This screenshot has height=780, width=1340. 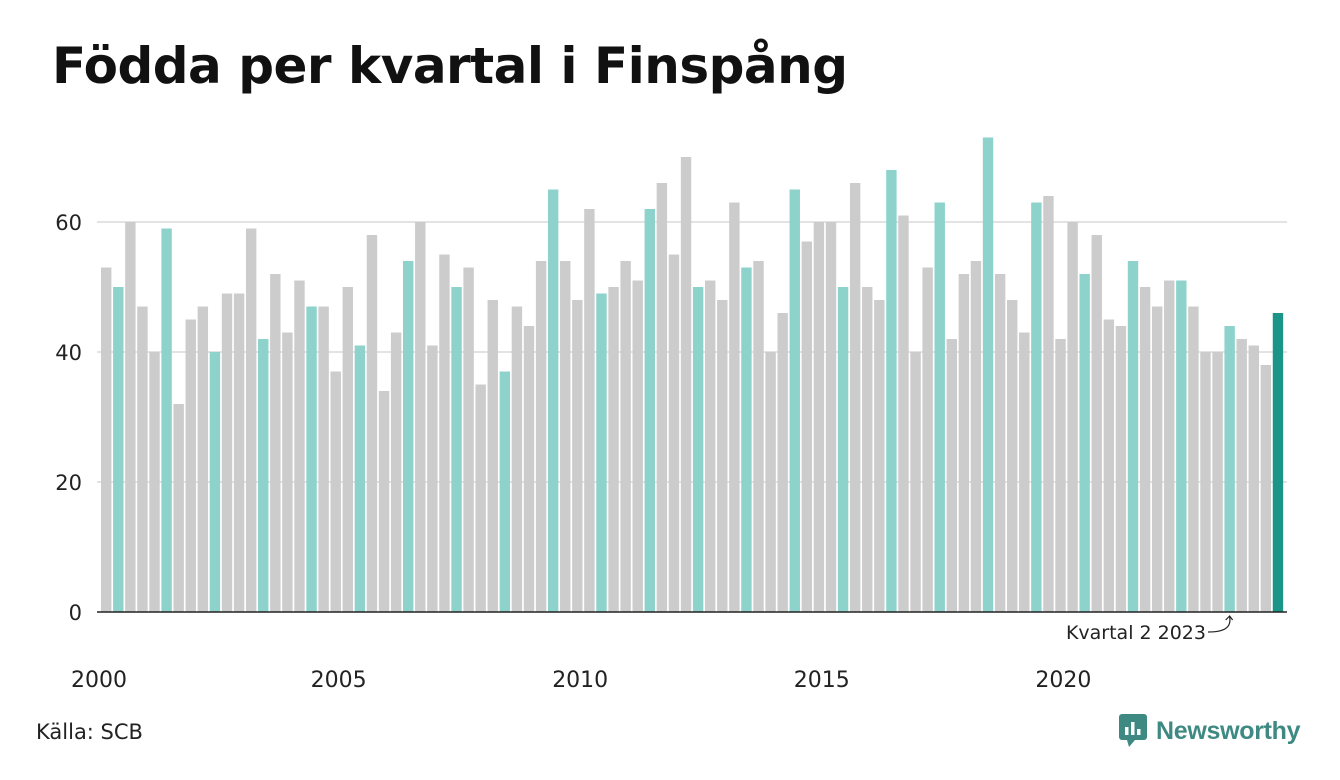 What do you see at coordinates (450, 66) in the screenshot?
I see `chart-title: Födda per kvartal i Finspång` at bounding box center [450, 66].